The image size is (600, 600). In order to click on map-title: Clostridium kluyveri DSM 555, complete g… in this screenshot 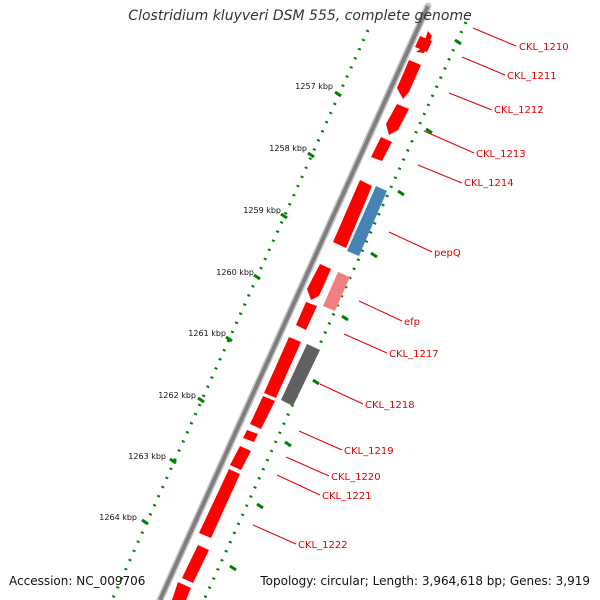, I will do `click(300, 16)`.